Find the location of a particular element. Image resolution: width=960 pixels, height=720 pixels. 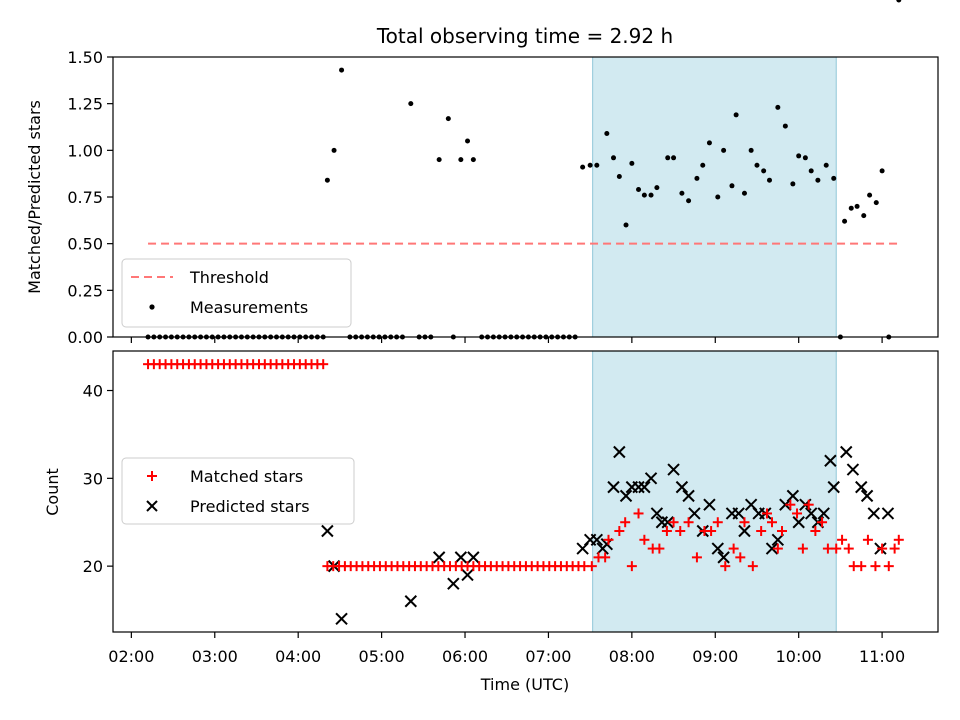

bottom-y-tick-label: 20 is located at coordinates (93, 566).